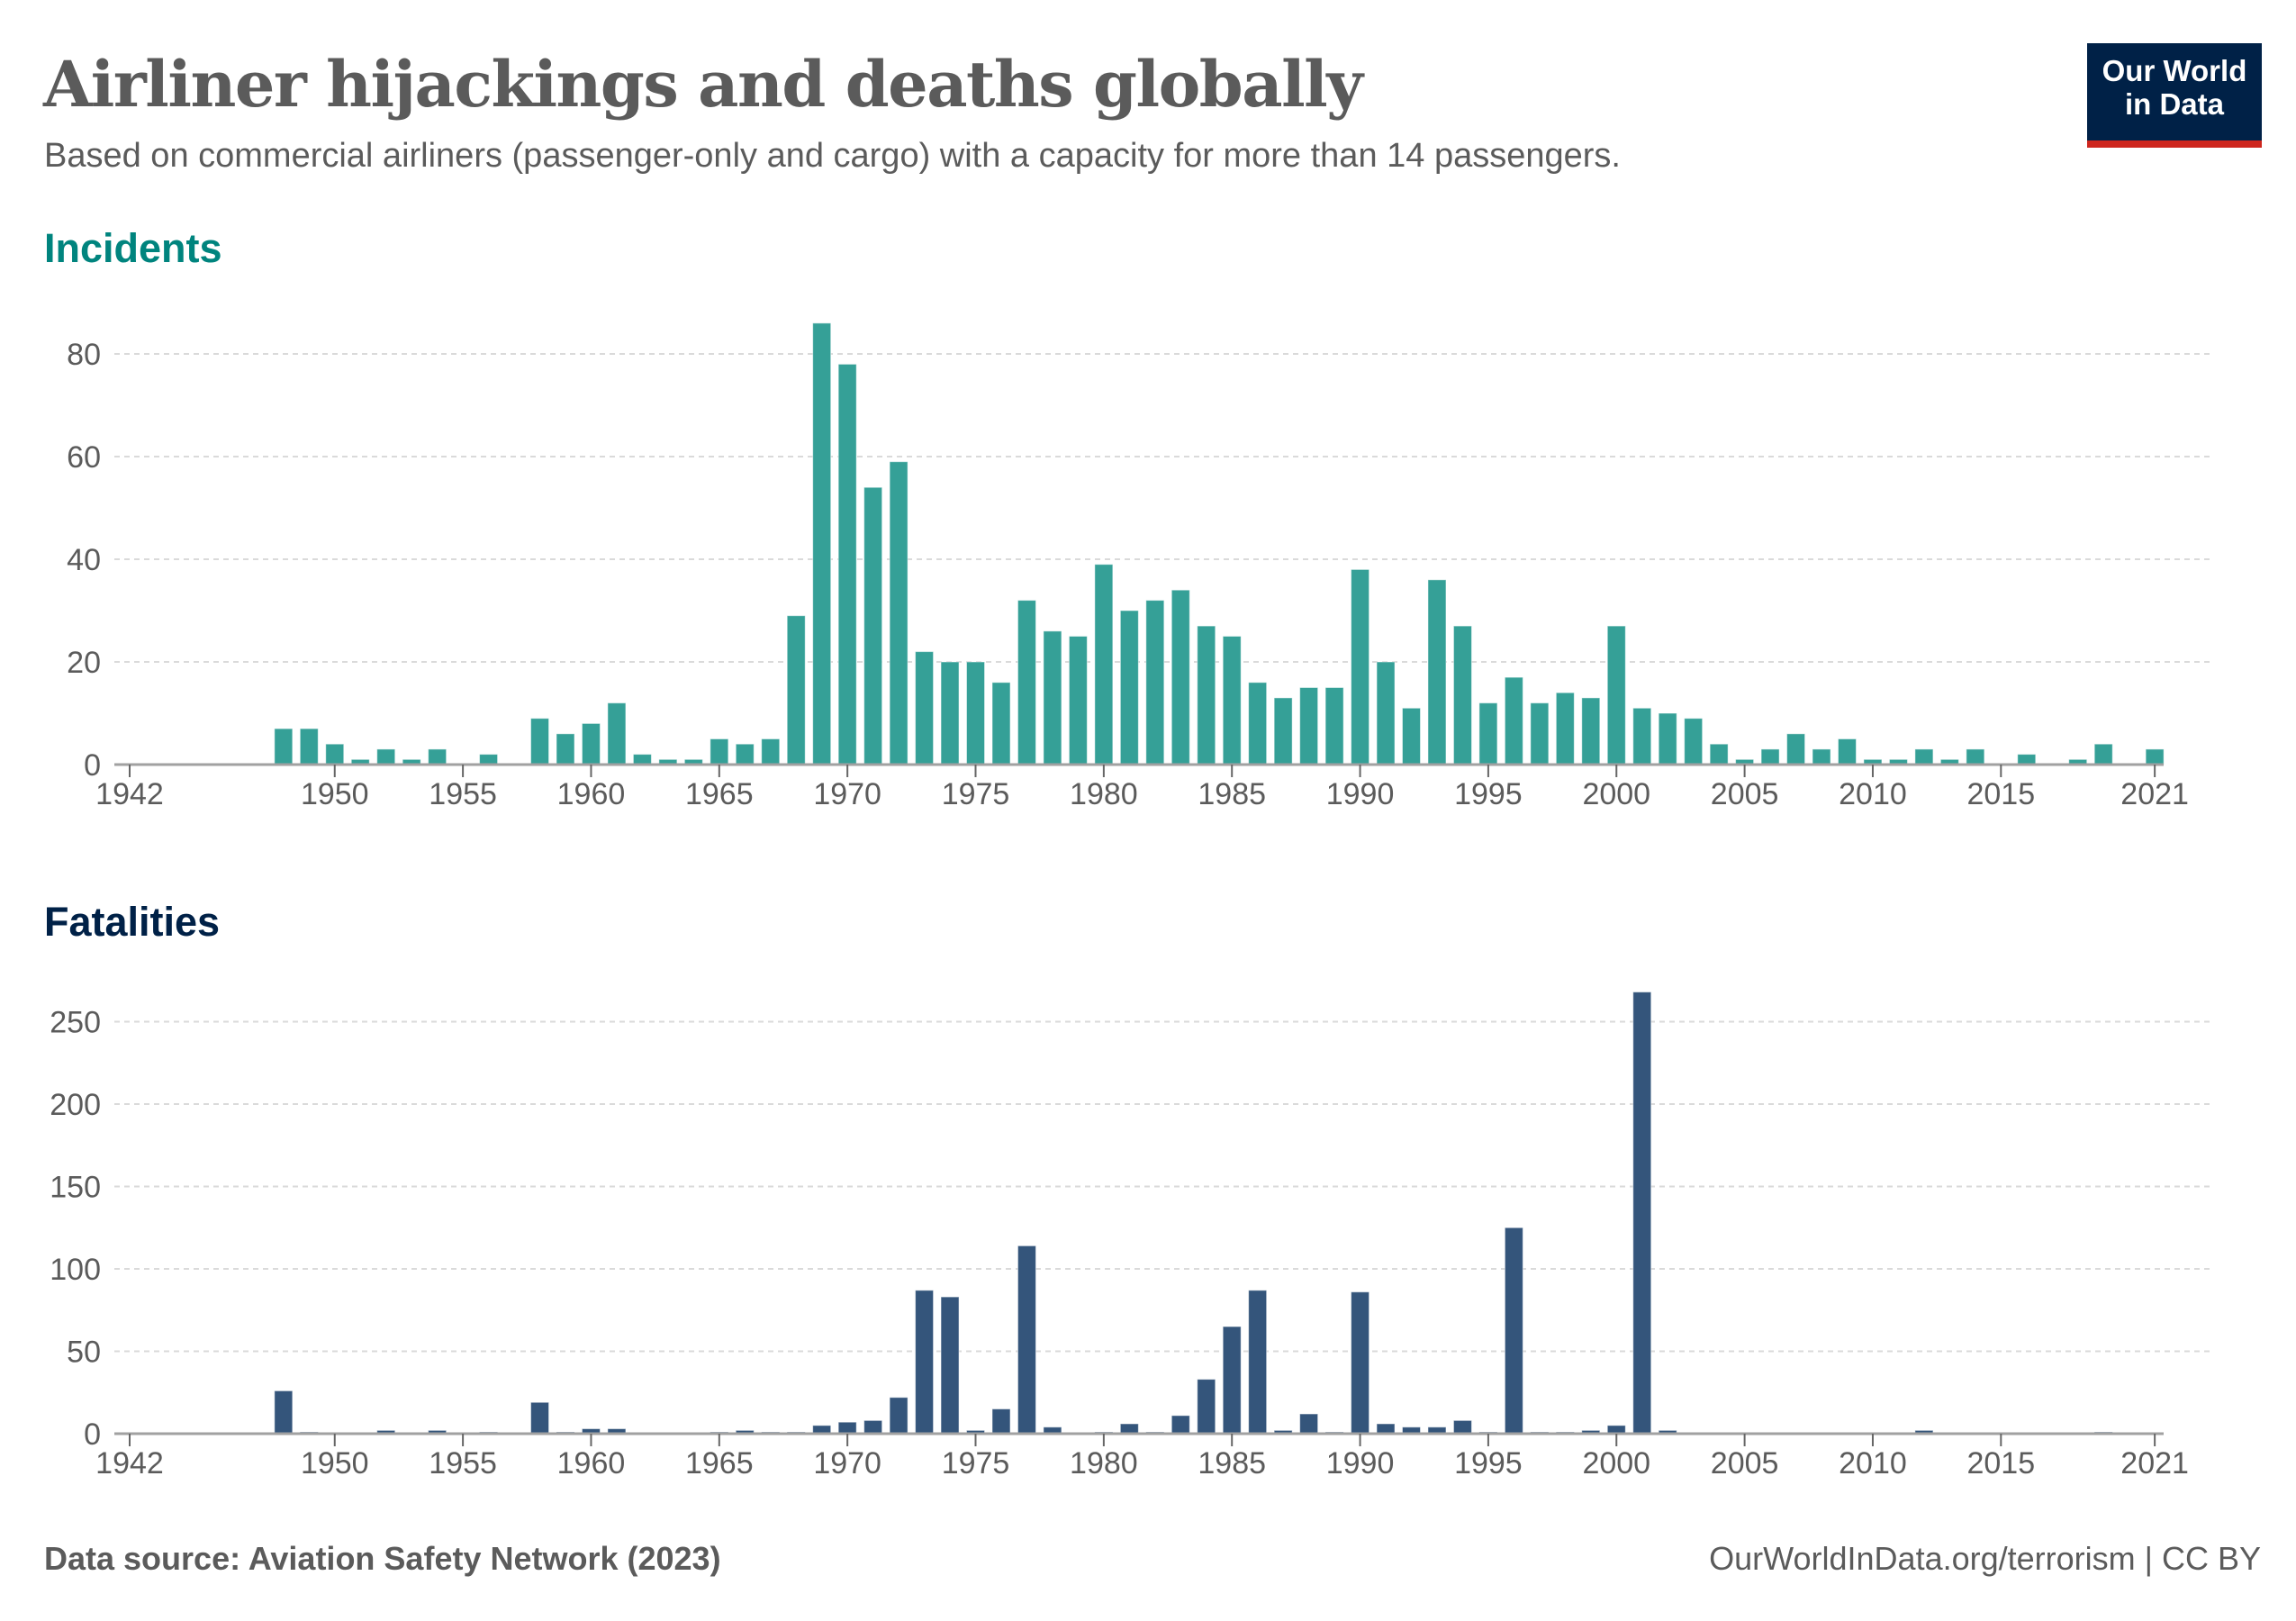 The height and width of the screenshot is (1621, 2296). I want to click on incidents-x-tick-label: 2010, so click(1873, 794).